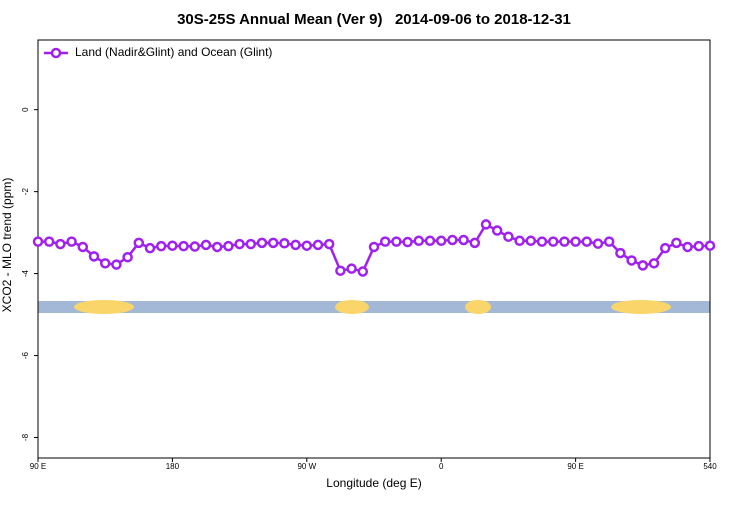  What do you see at coordinates (25, 437) in the screenshot?
I see `y-tick-label: -8` at bounding box center [25, 437].